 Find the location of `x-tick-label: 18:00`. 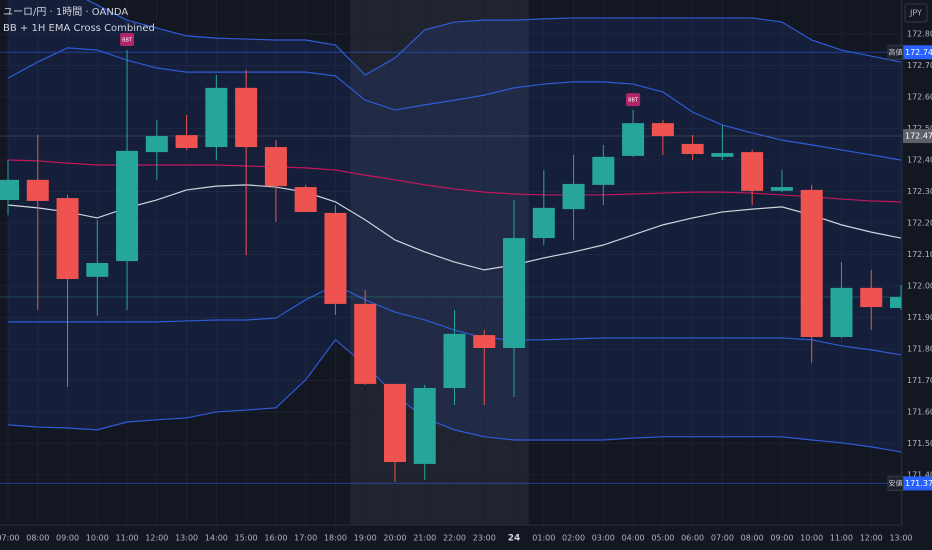

x-tick-label: 18:00 is located at coordinates (335, 538).